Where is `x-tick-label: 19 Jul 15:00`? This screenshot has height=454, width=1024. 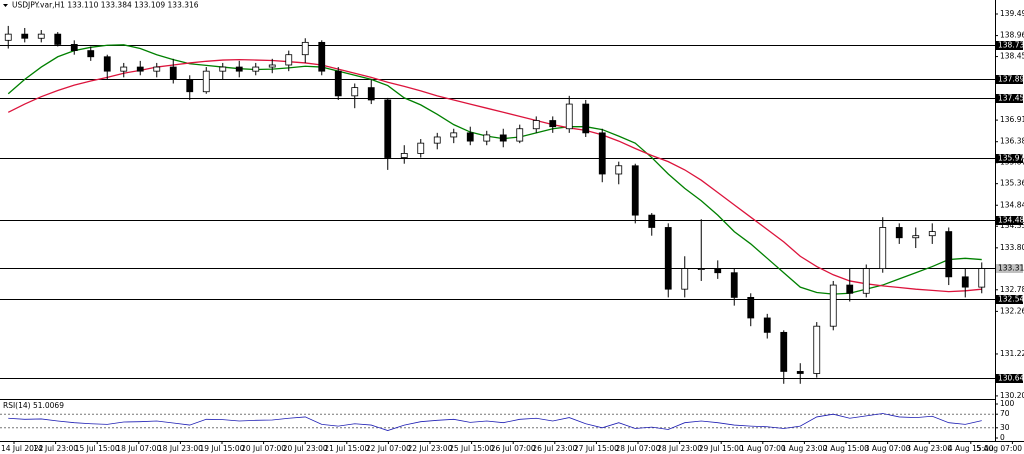 x-tick-label: 19 Jul 15:00 is located at coordinates (222, 448).